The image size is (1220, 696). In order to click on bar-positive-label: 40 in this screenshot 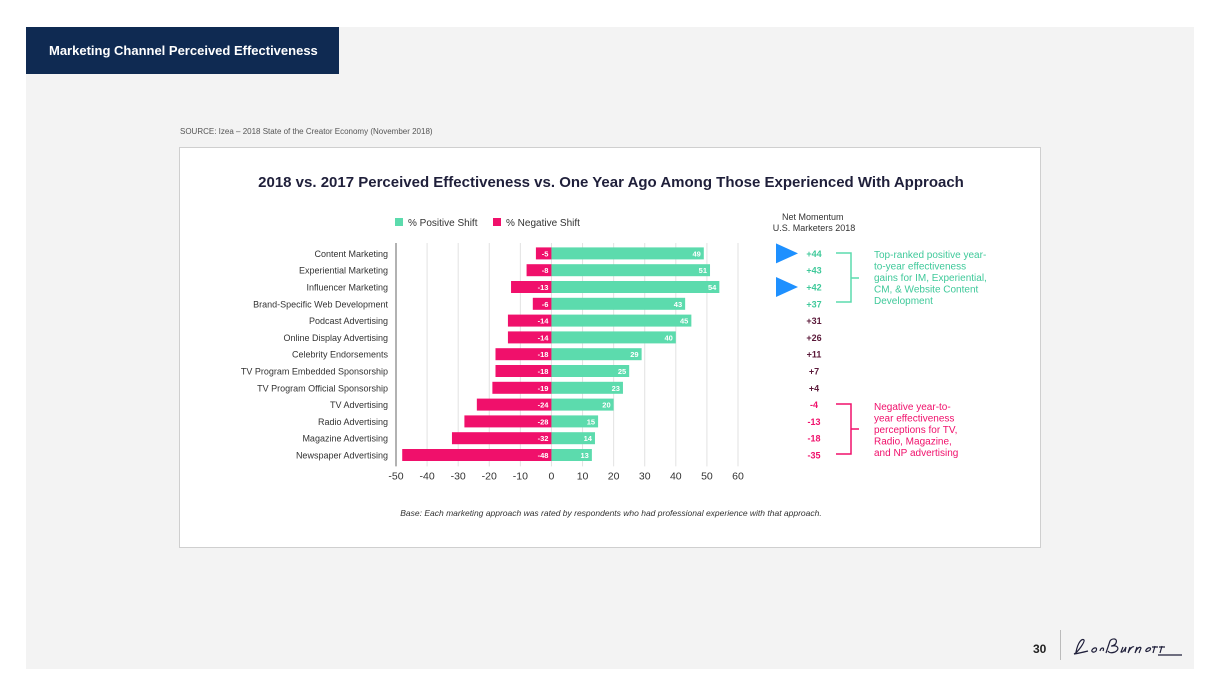, I will do `click(668, 337)`.